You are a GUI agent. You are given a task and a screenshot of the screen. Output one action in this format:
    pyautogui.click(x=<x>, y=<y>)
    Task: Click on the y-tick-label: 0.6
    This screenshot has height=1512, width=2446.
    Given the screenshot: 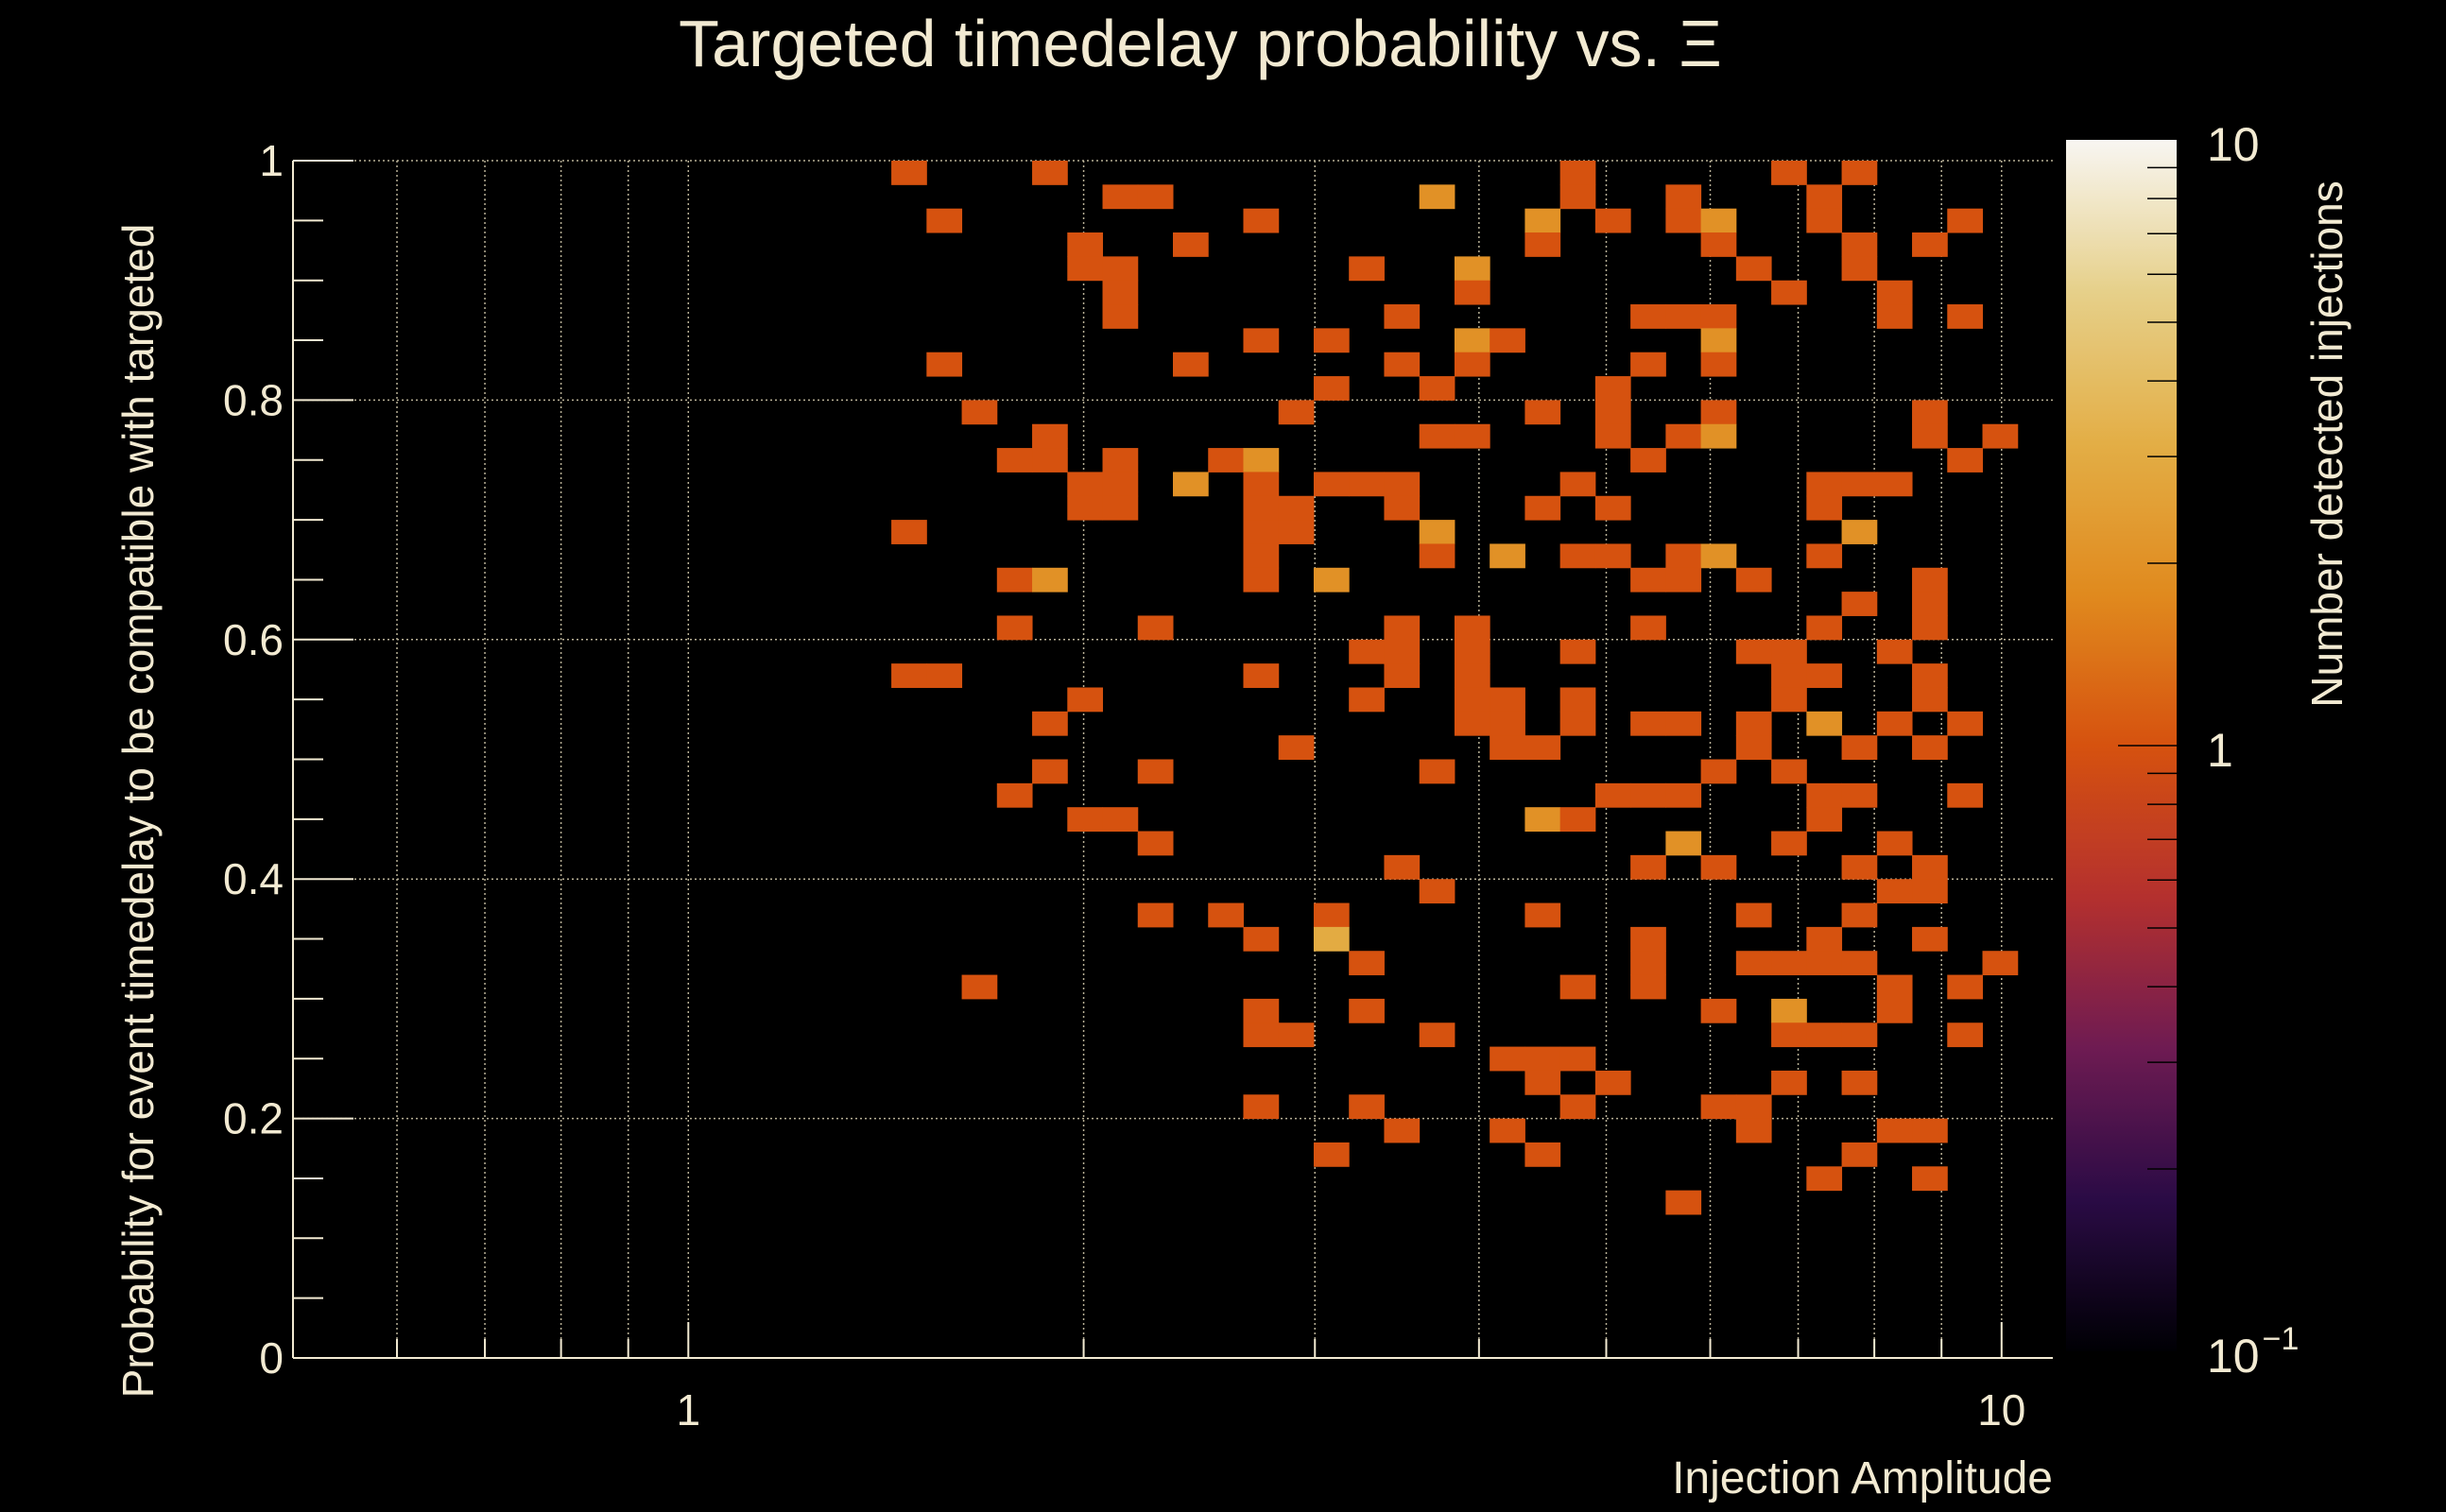 What is the action you would take?
    pyautogui.click(x=253, y=639)
    